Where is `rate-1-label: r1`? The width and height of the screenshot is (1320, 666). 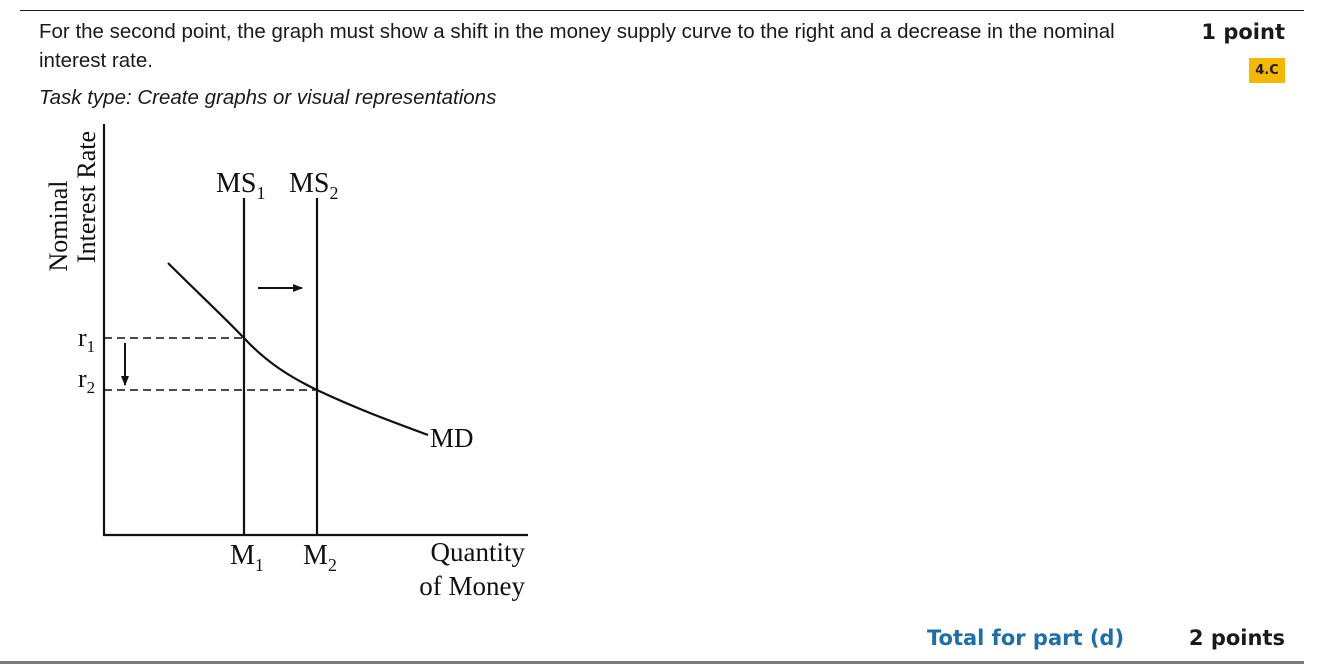
rate-1-label: r1 is located at coordinates (86, 339).